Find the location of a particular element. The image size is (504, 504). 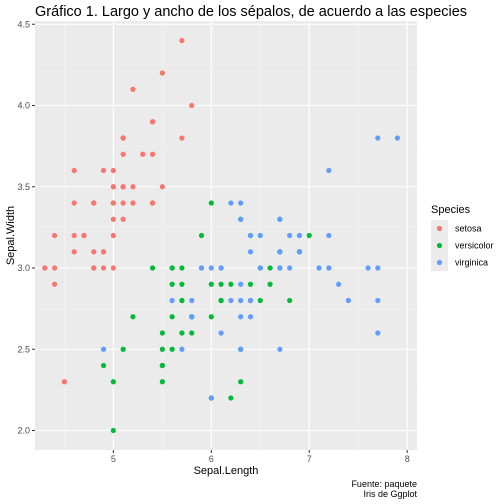

y-axis-title: Sepal.Width is located at coordinates (11, 235).